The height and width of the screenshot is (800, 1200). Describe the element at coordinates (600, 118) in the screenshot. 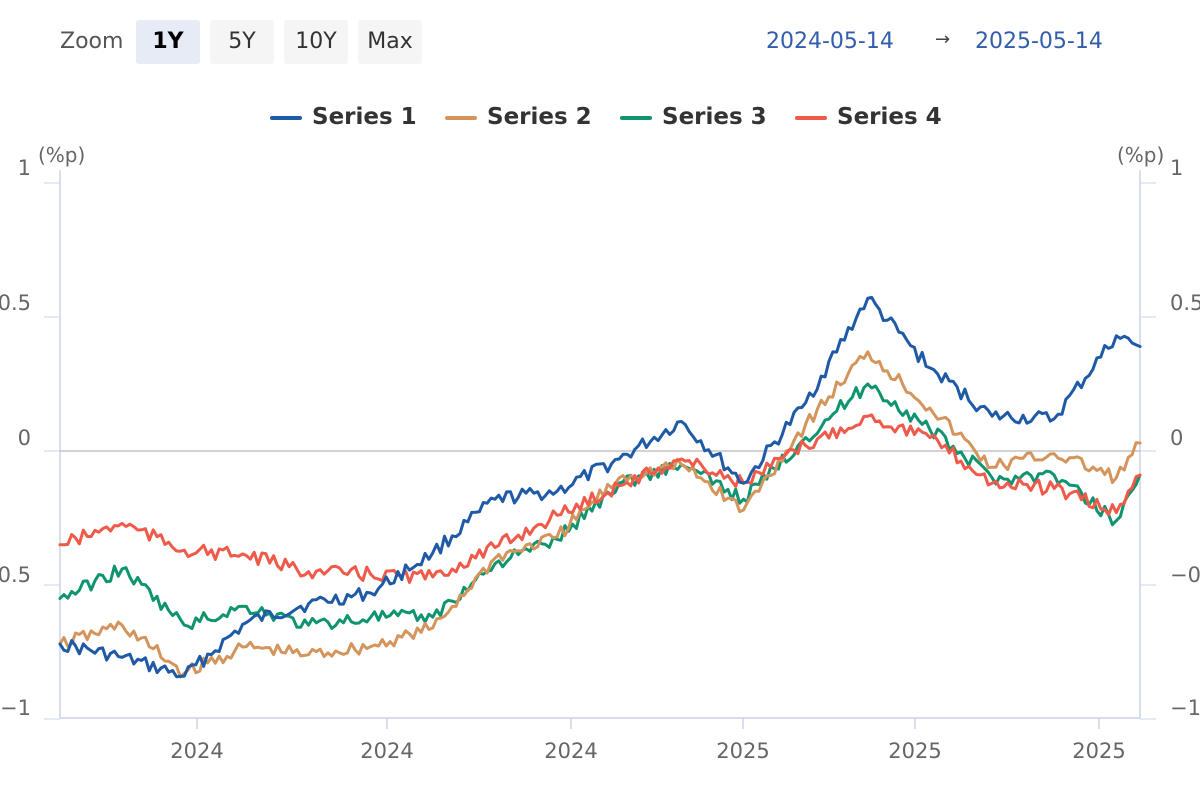

I see `chart-legend: Series 1 Series 2 Series 3 Series 4` at that location.